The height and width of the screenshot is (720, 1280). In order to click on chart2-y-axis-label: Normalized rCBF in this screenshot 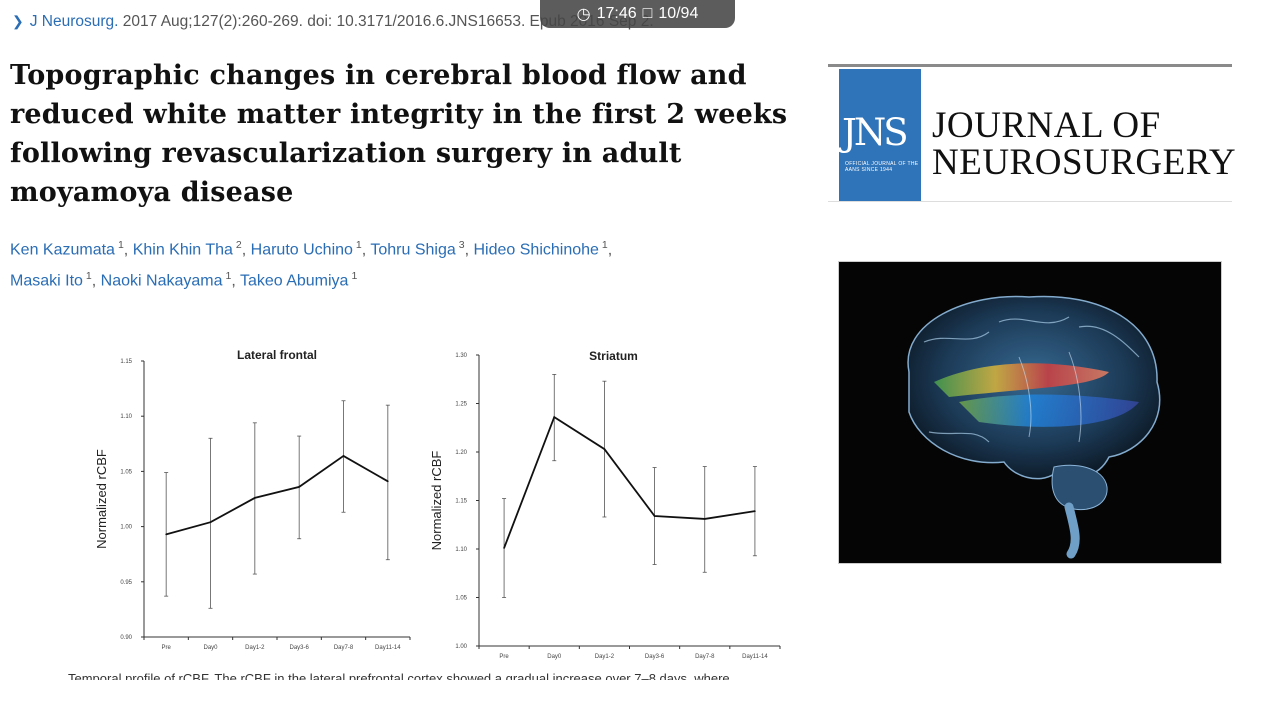, I will do `click(436, 501)`.